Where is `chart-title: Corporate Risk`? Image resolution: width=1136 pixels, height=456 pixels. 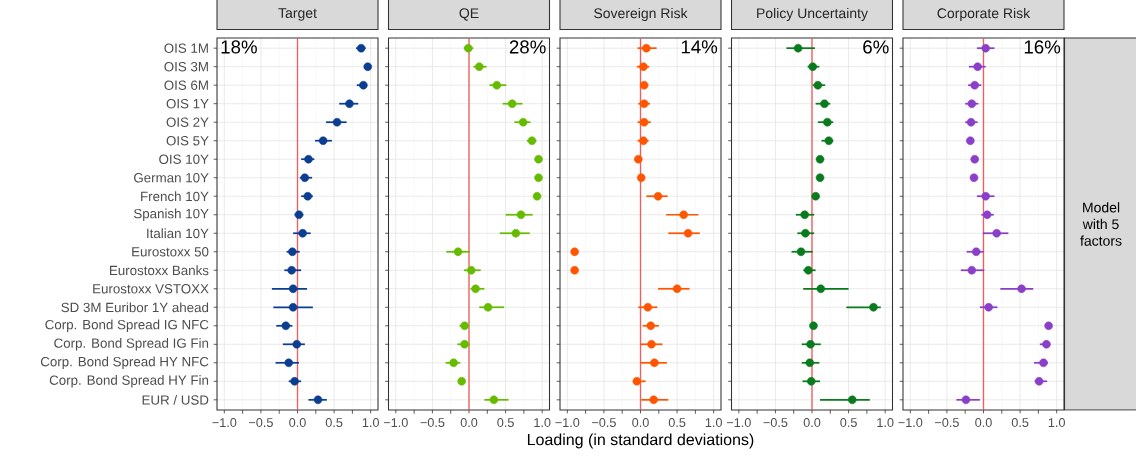 chart-title: Corporate Risk is located at coordinates (984, 14).